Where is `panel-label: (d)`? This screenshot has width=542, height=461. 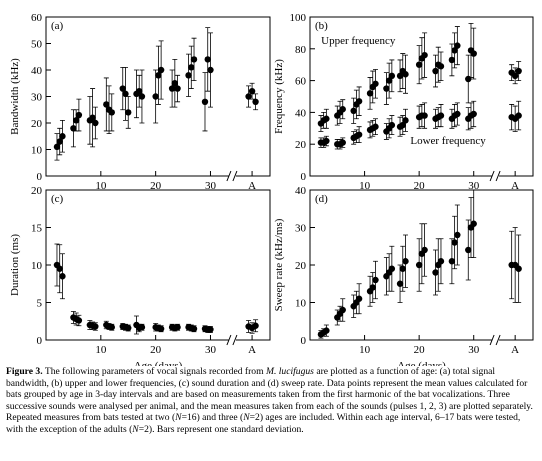
panel-label: (d) is located at coordinates (321, 199).